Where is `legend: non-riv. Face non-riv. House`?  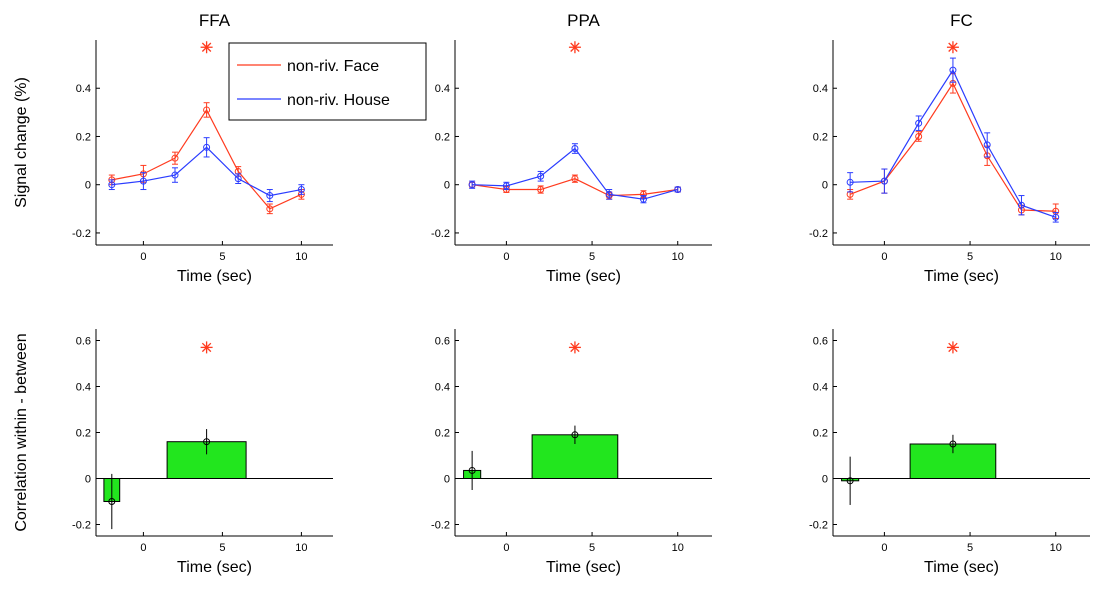
legend: non-riv. Face non-riv. House is located at coordinates (327, 81).